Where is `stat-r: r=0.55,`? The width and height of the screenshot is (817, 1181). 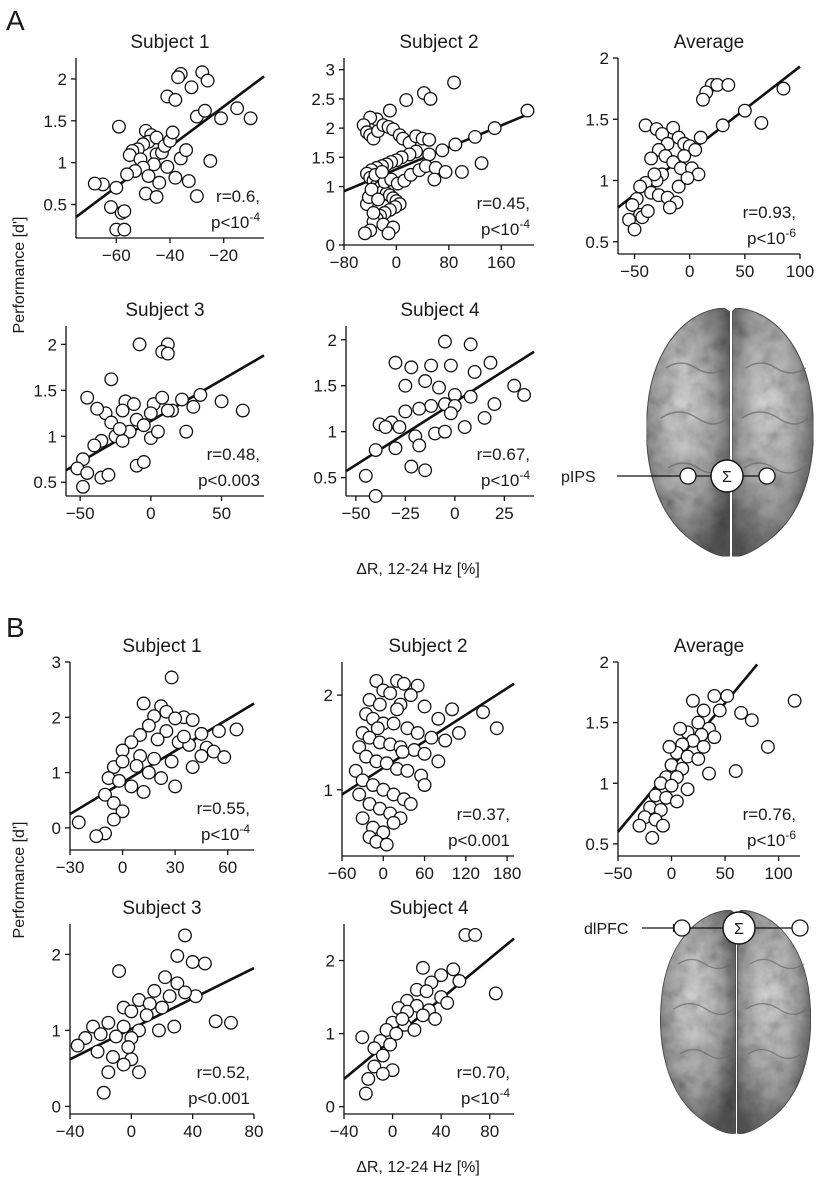 stat-r: r=0.55, is located at coordinates (223, 808).